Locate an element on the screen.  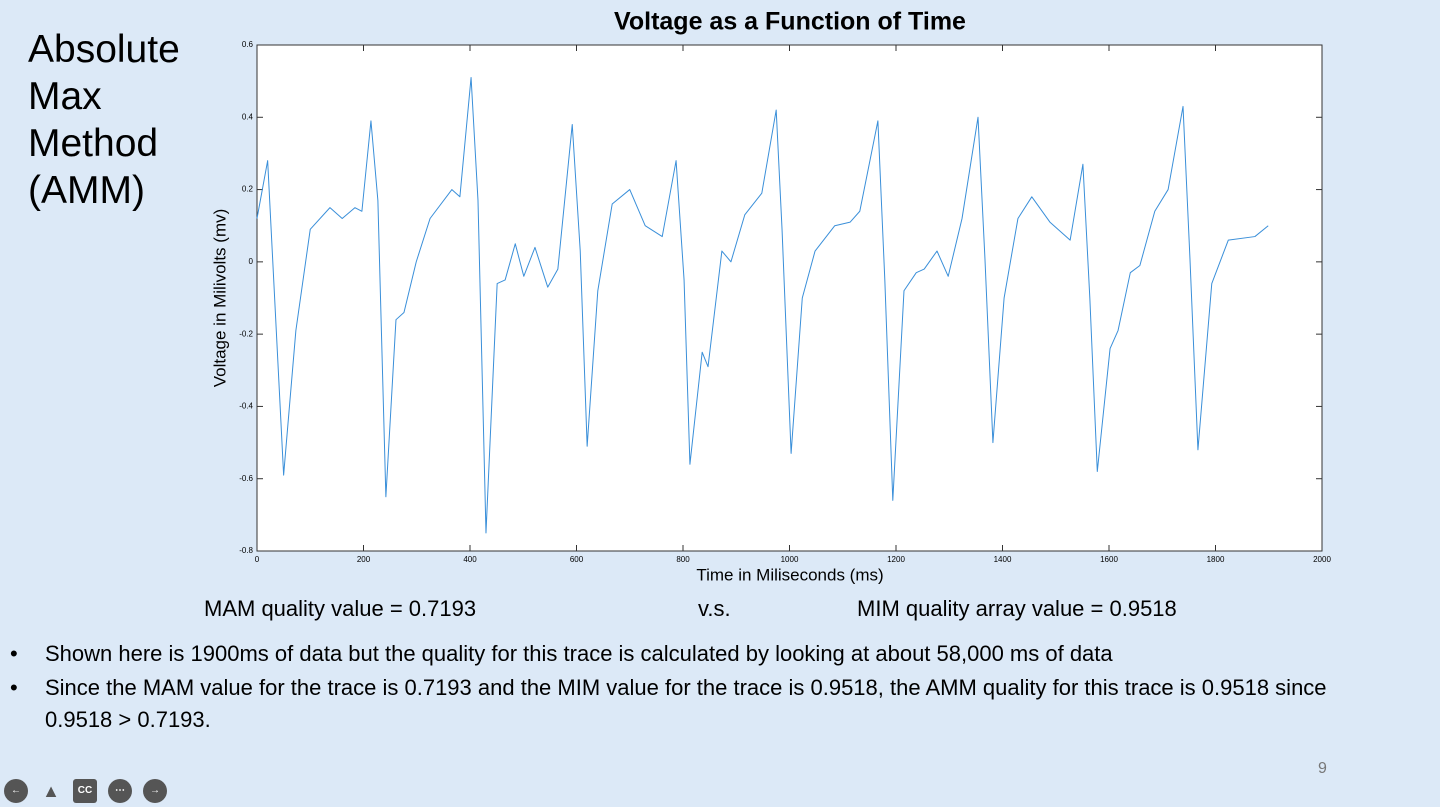
page-number: 9 is located at coordinates (1322, 768).